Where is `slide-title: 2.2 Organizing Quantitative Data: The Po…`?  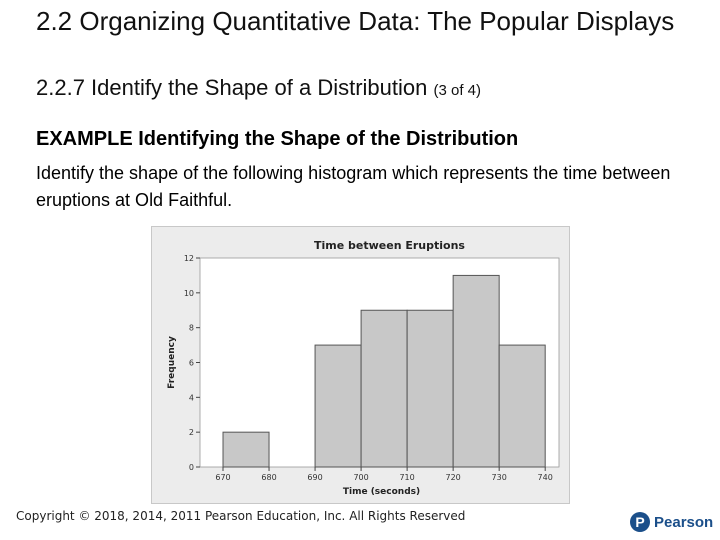
slide-title: 2.2 Organizing Quantitative Data: The Po… is located at coordinates (355, 21).